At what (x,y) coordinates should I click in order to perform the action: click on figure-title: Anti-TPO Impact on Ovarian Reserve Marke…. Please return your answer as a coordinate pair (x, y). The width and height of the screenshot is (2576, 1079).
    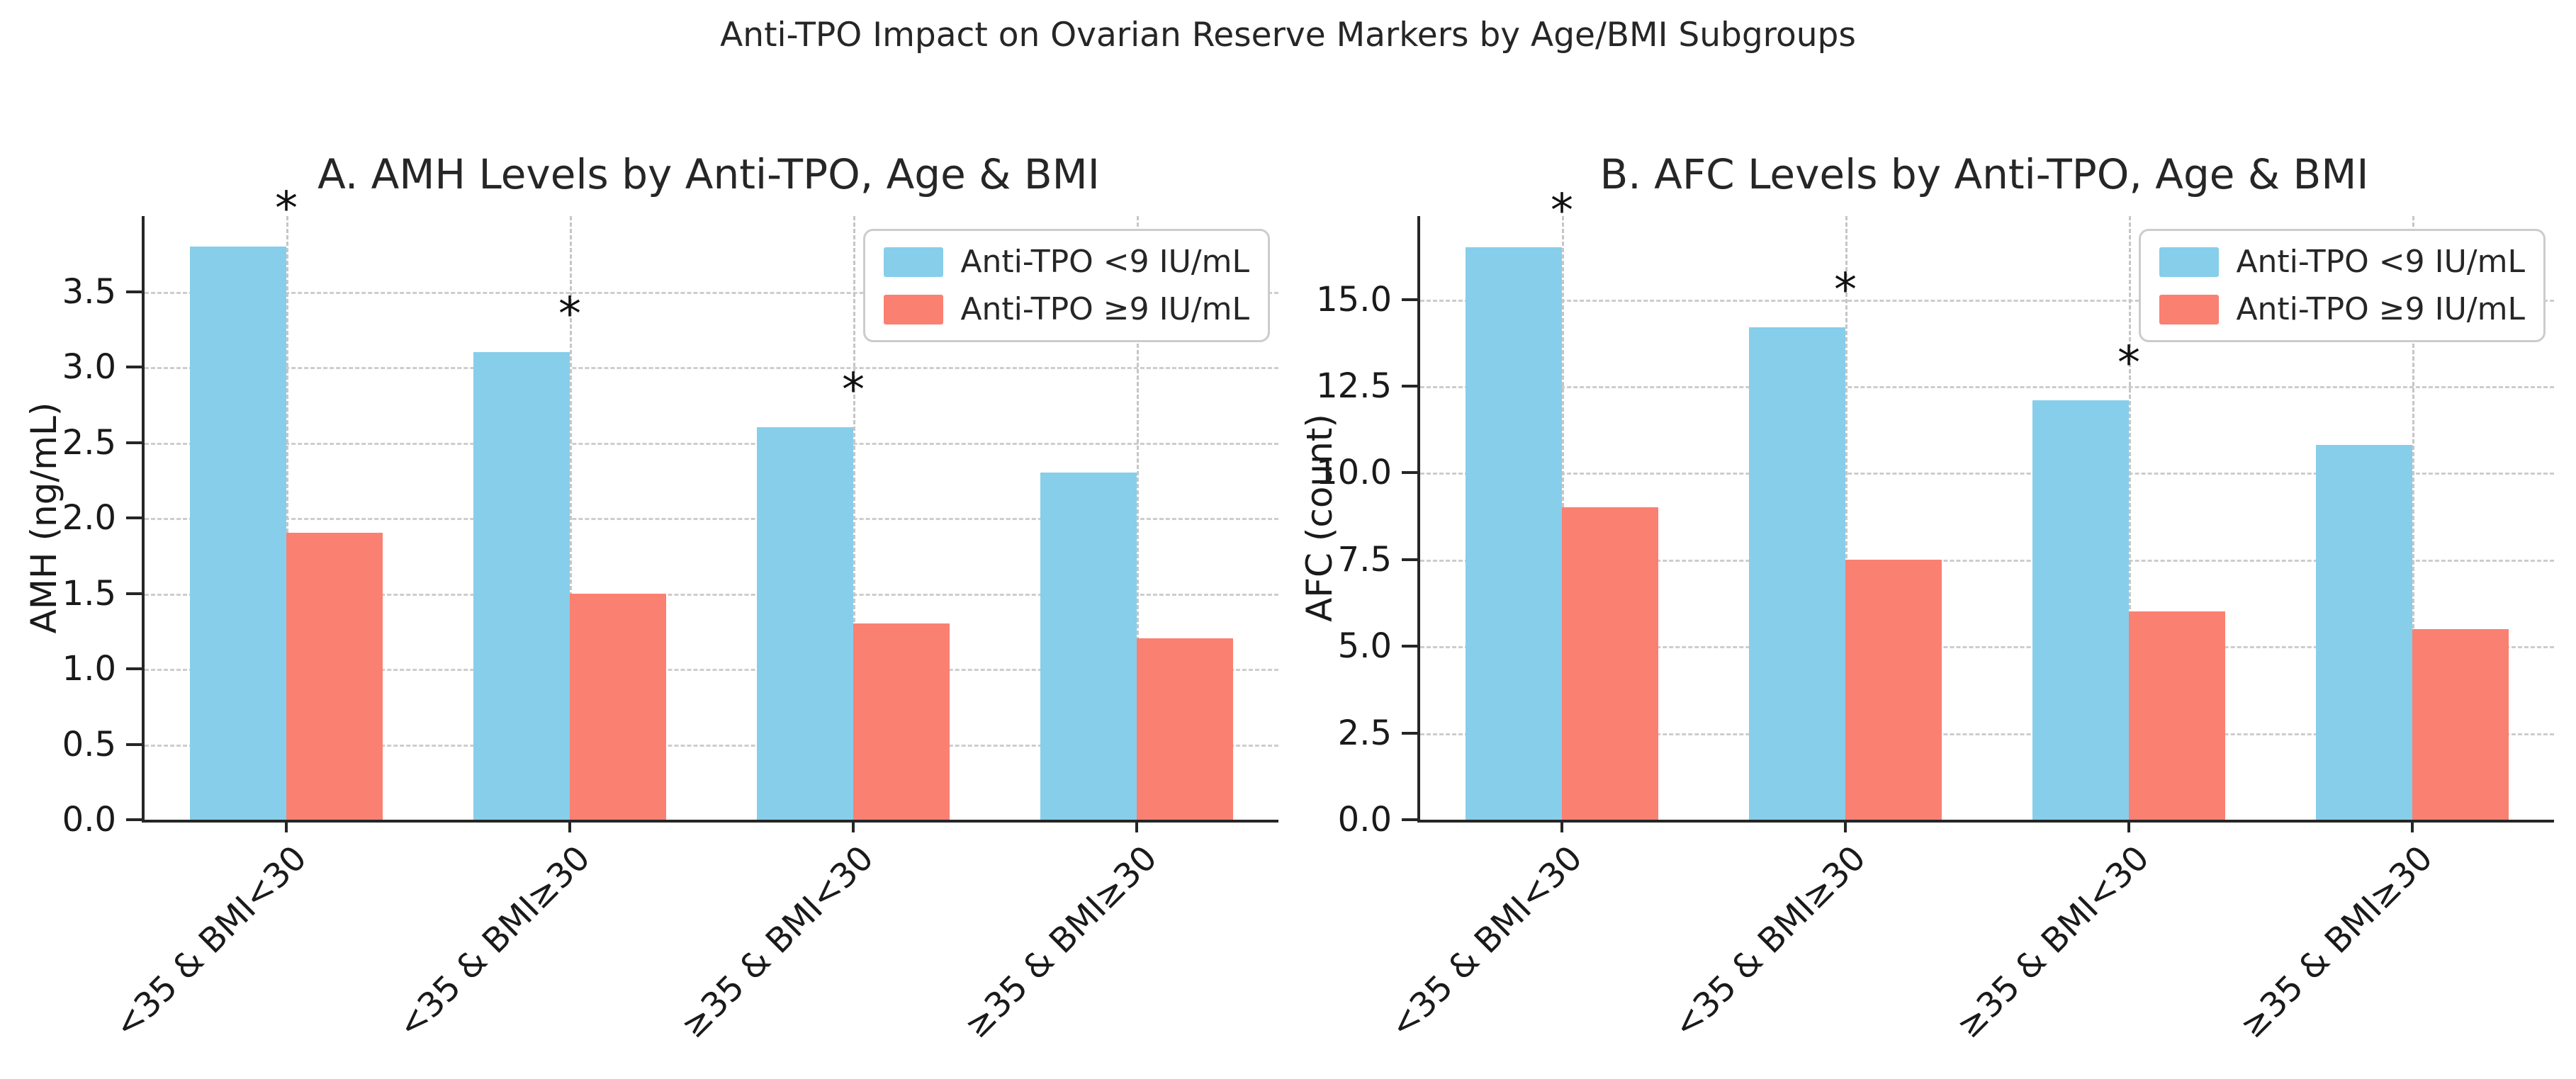
    Looking at the image, I should click on (1288, 36).